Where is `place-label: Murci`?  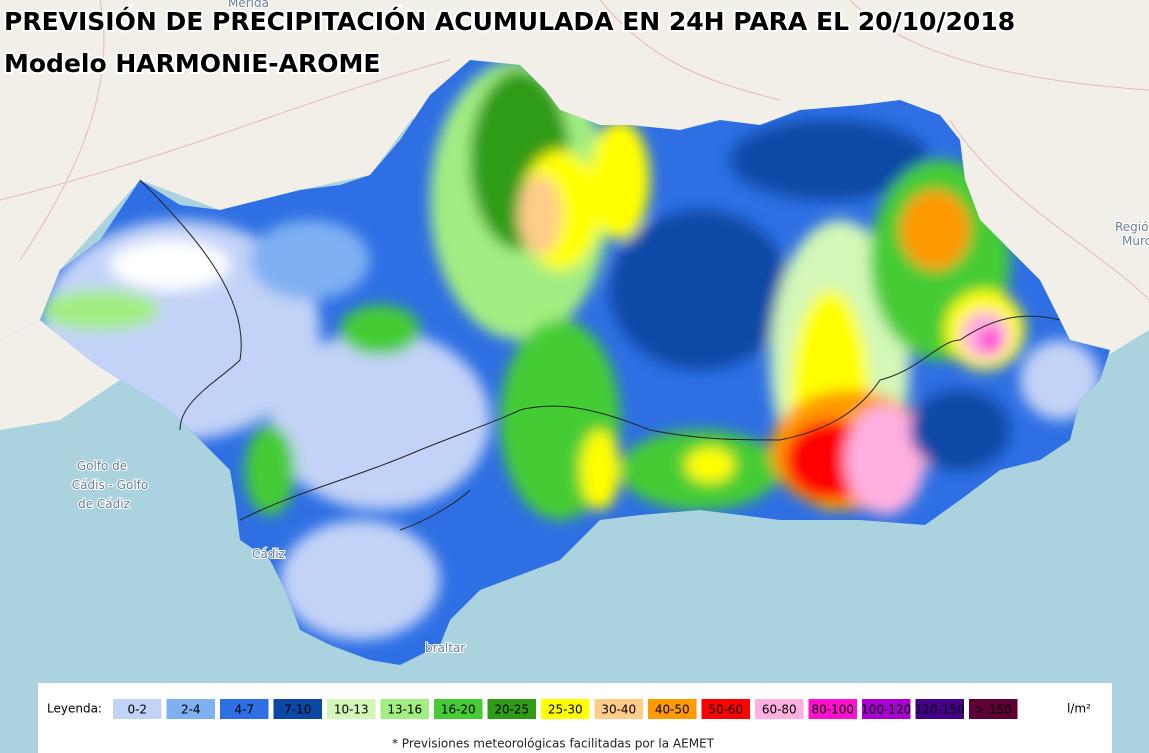 place-label: Murci is located at coordinates (1135, 241).